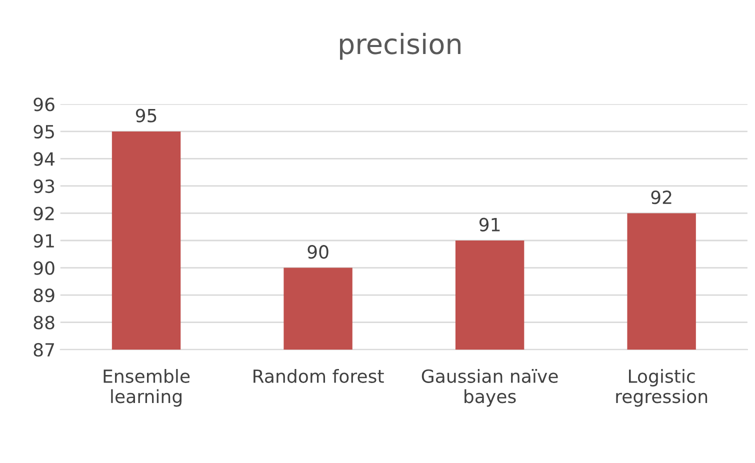 This screenshot has width=755, height=463. I want to click on x-tick-label: Logistic regression, so click(662, 388).